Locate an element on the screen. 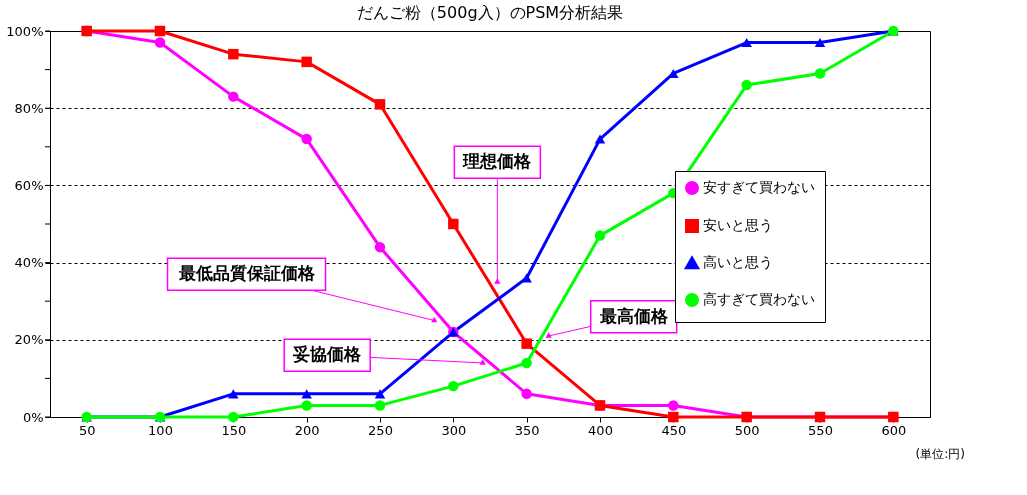 The width and height of the screenshot is (1027, 495). legend-label: 安いと思う is located at coordinates (738, 225).